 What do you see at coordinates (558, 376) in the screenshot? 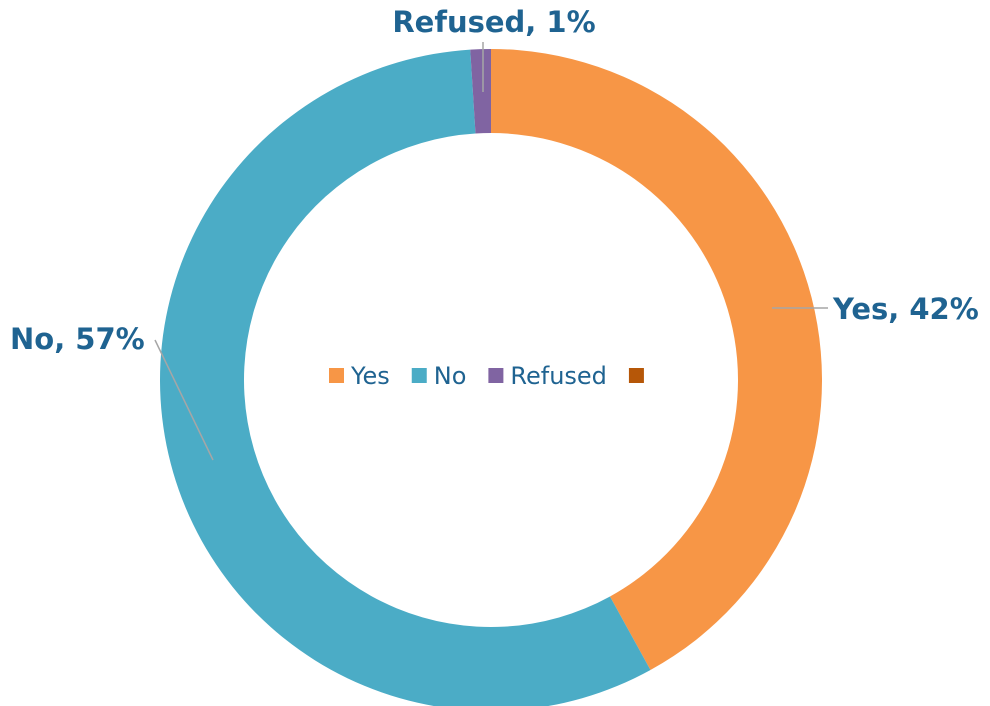
I see `legend-label: Refused` at bounding box center [558, 376].